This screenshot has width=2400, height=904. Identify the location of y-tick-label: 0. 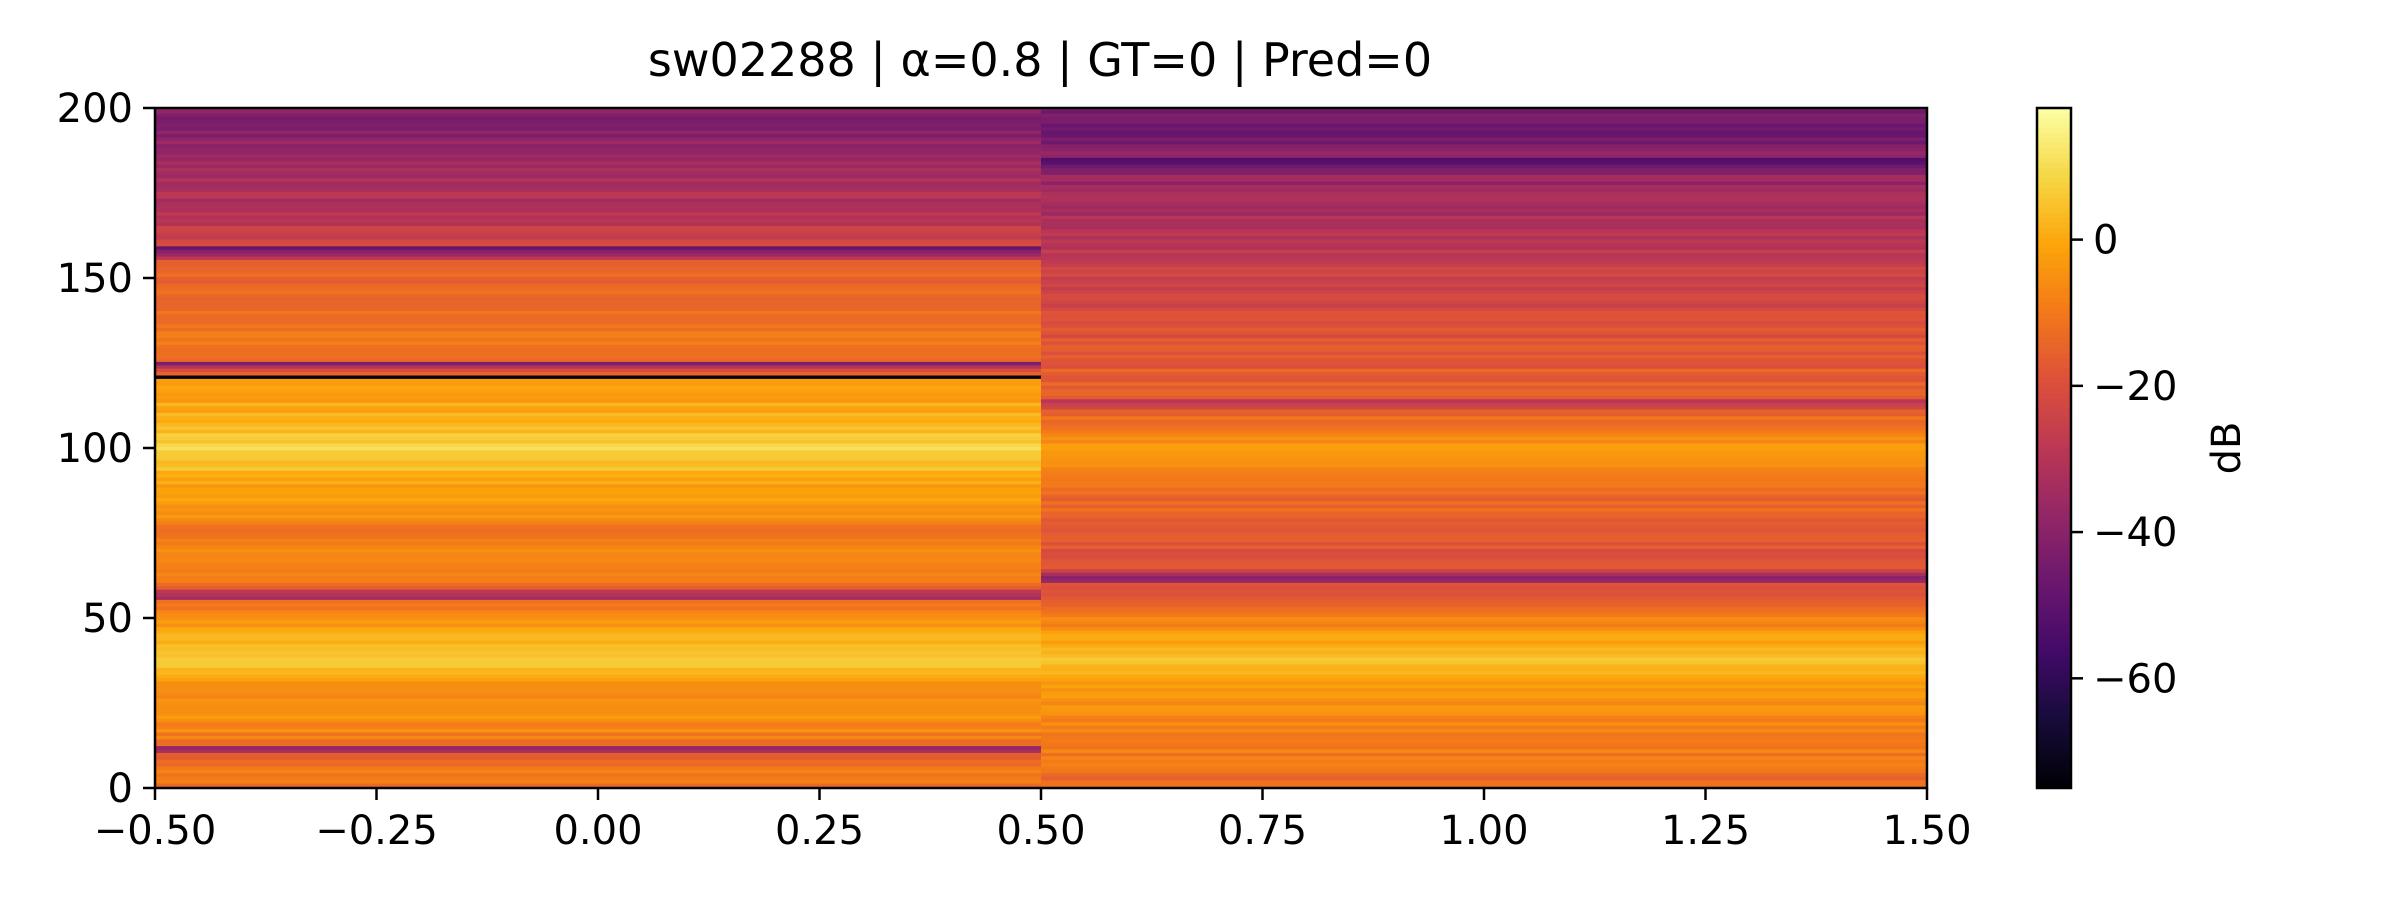
(120, 789).